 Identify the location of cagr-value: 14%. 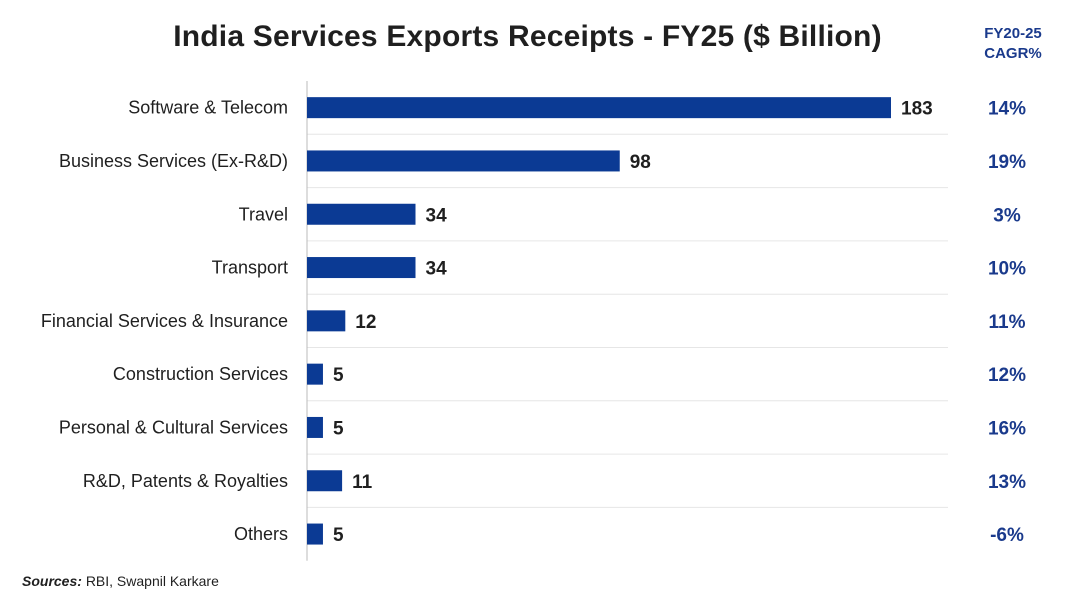
(1007, 109).